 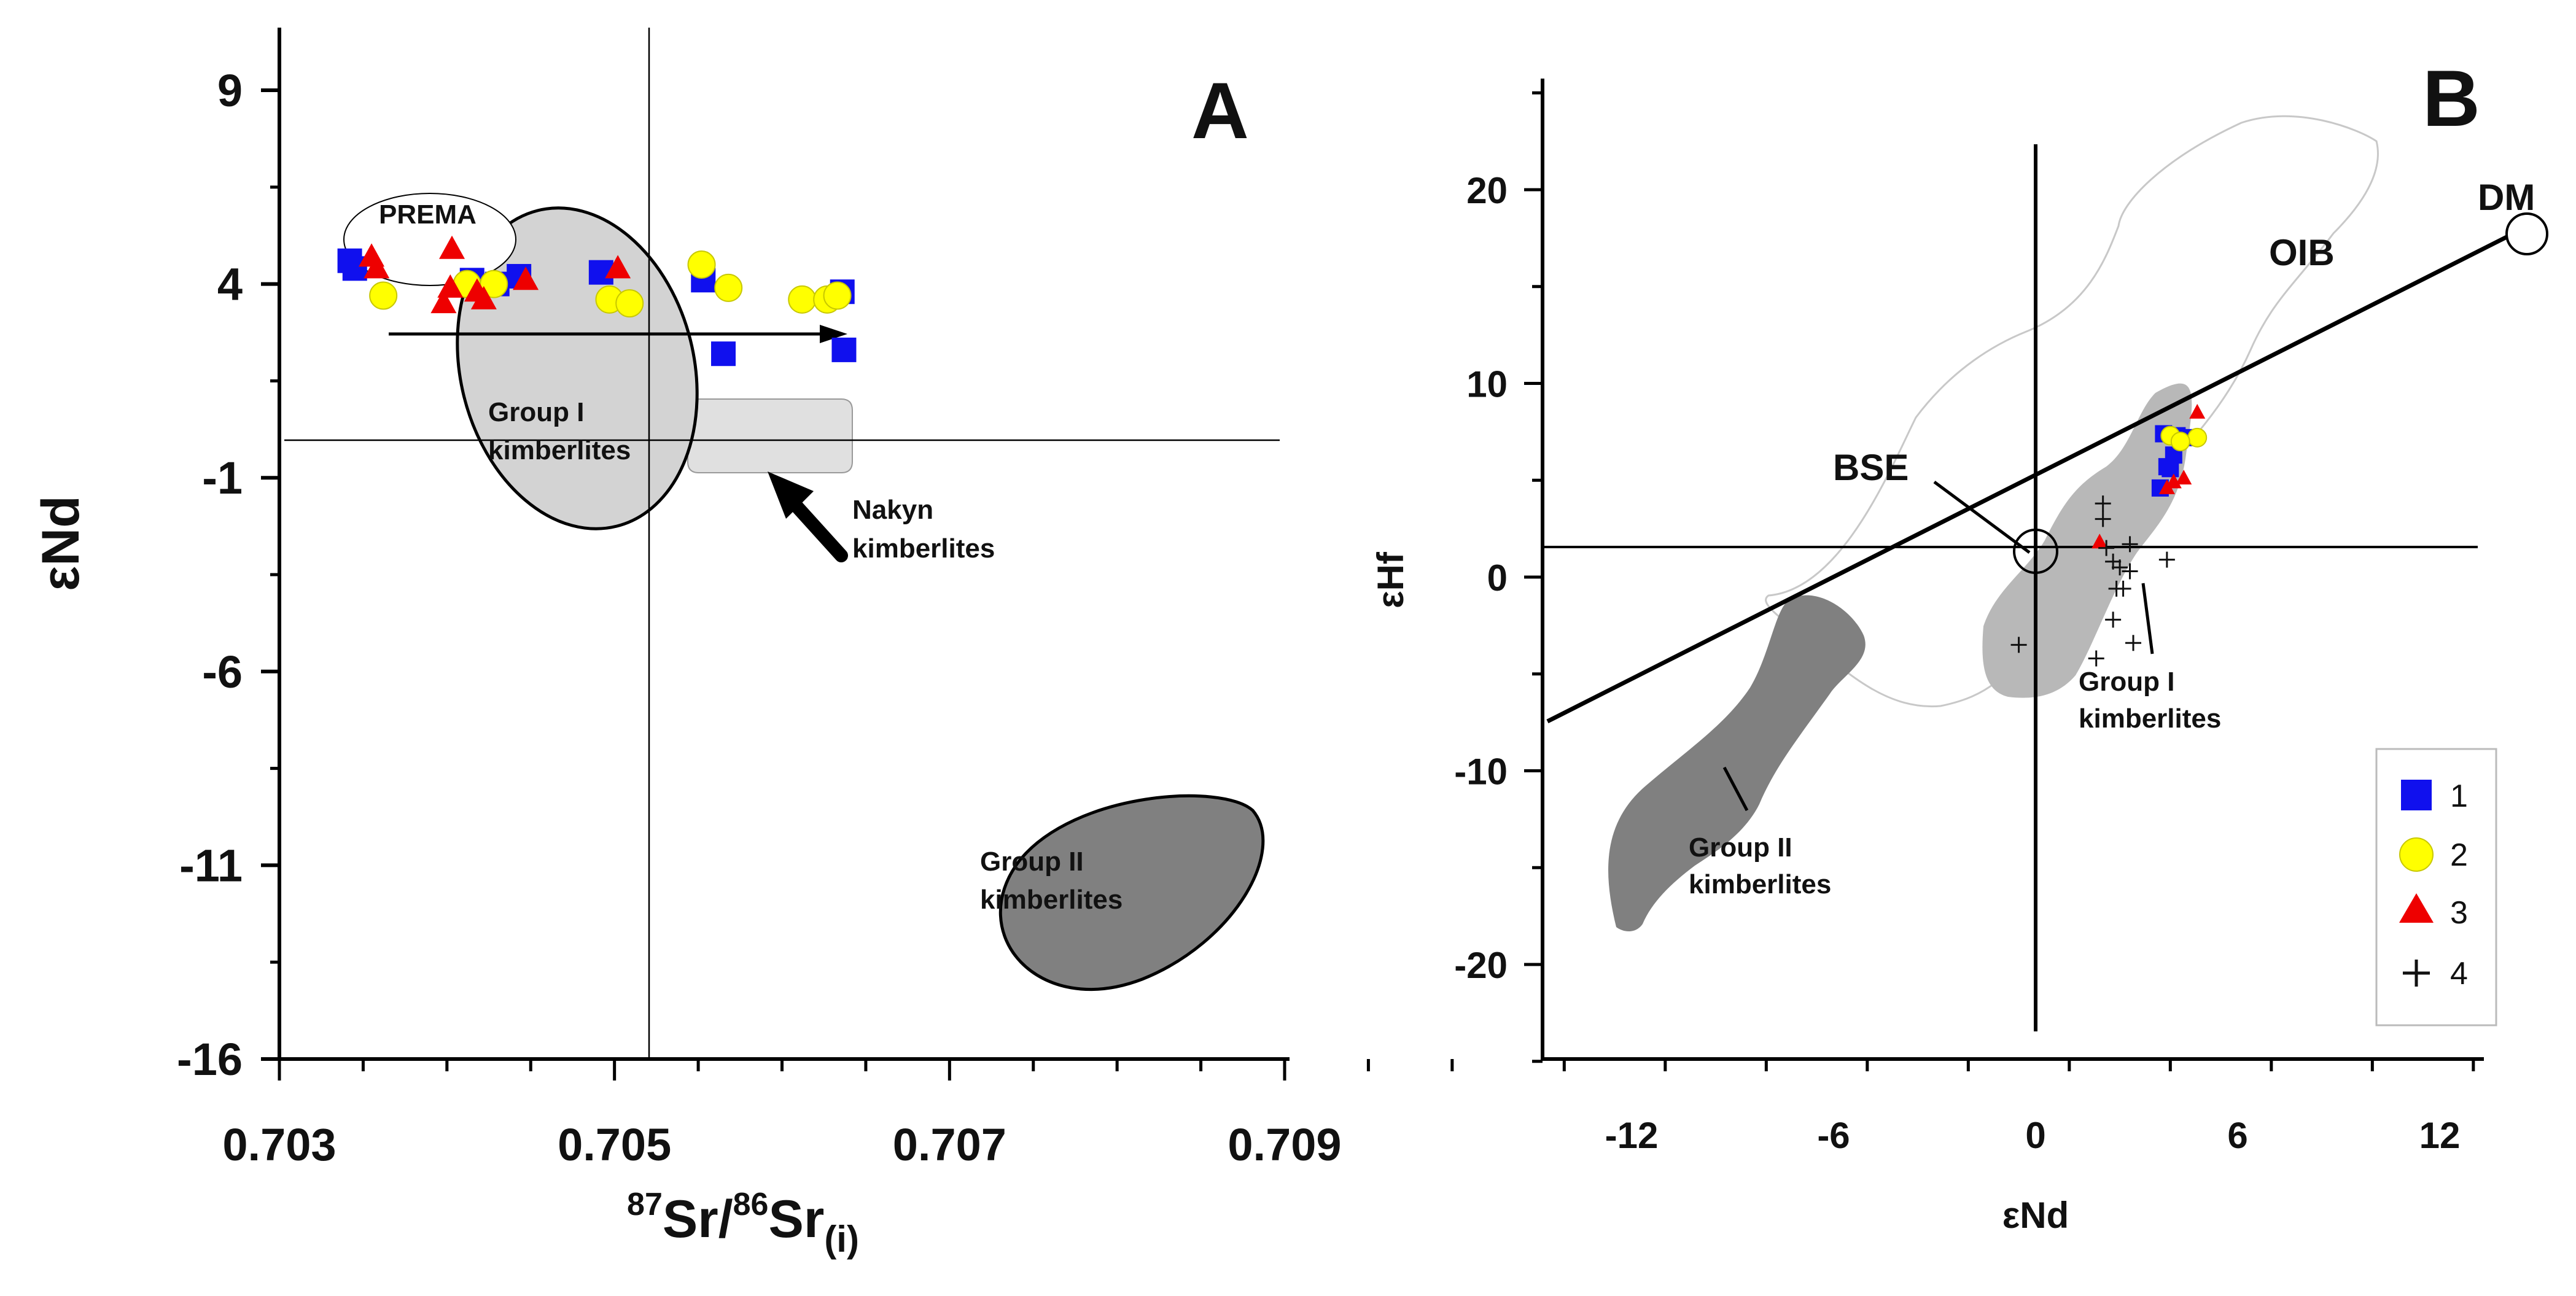 I want to click on b-point-square, so click(x=2170, y=469).